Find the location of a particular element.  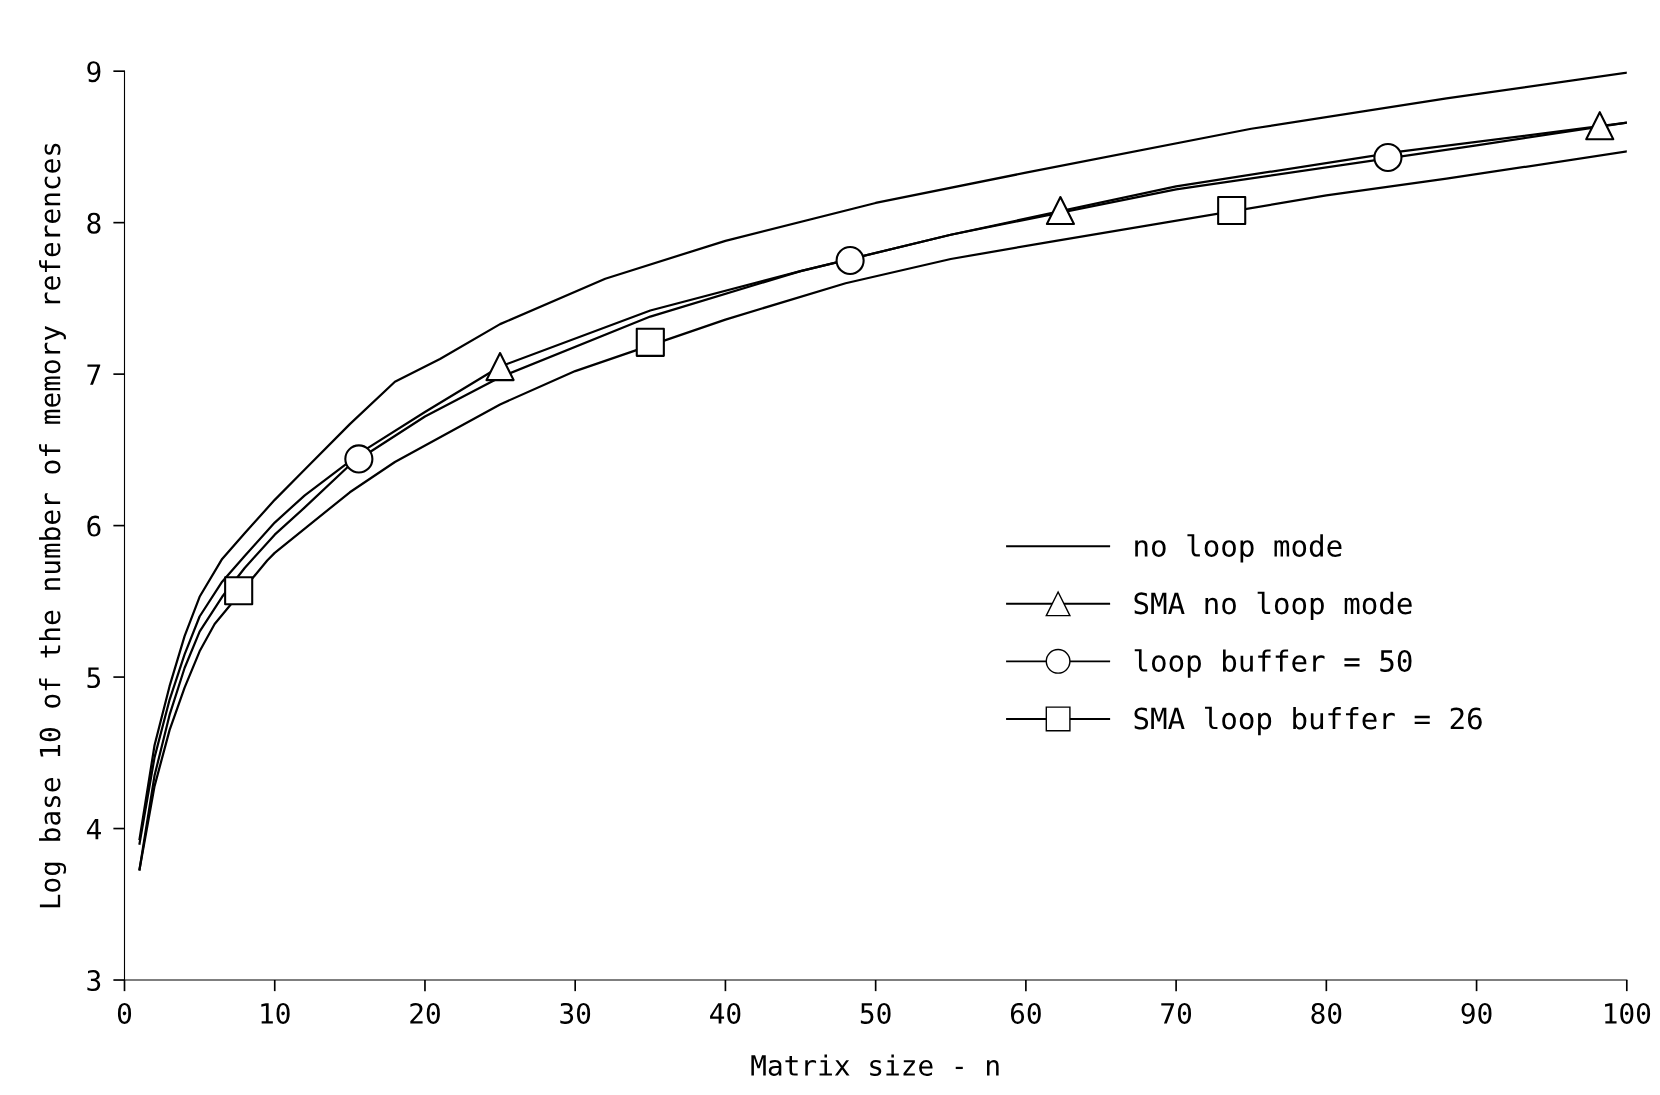

legend-label: SMA no loop mode is located at coordinates (1273, 606).